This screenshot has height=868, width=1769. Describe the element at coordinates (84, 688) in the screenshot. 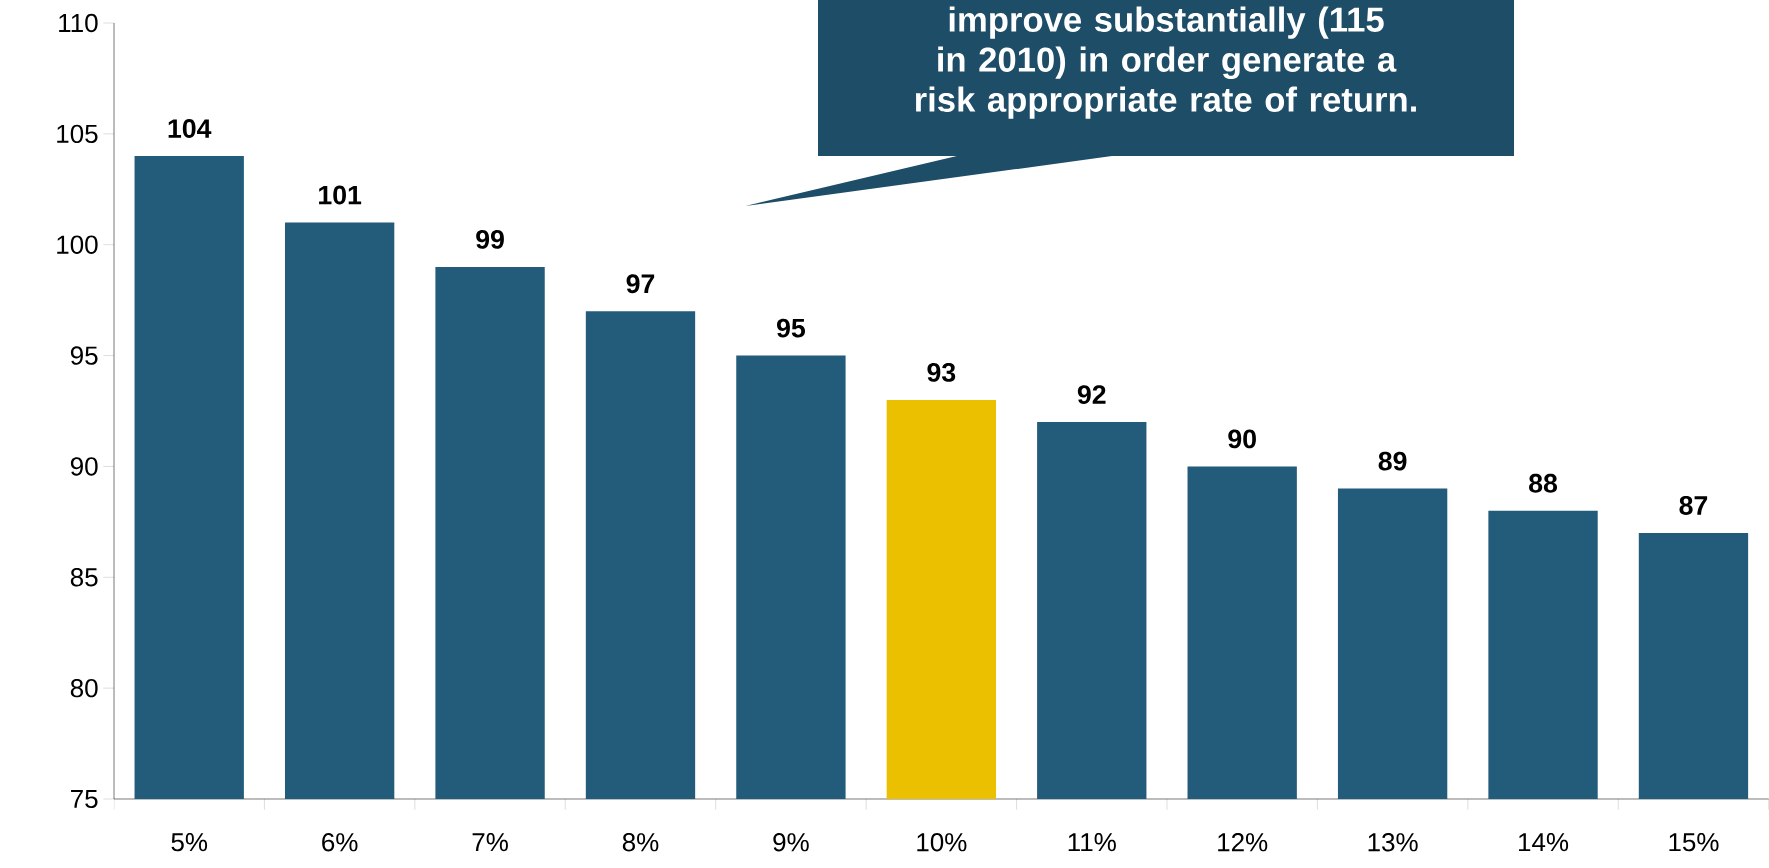

I see `y-tick-label: 80` at that location.